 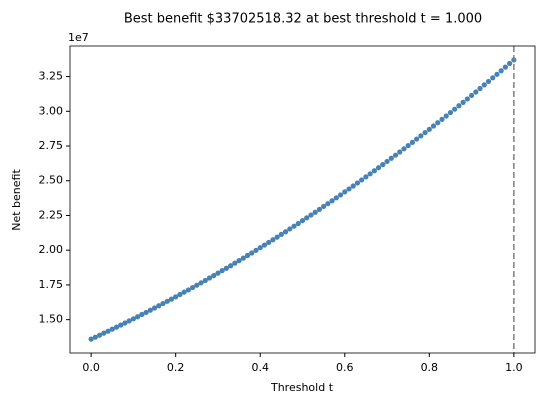 I want to click on y-tick-label: 1.50, so click(x=51, y=319).